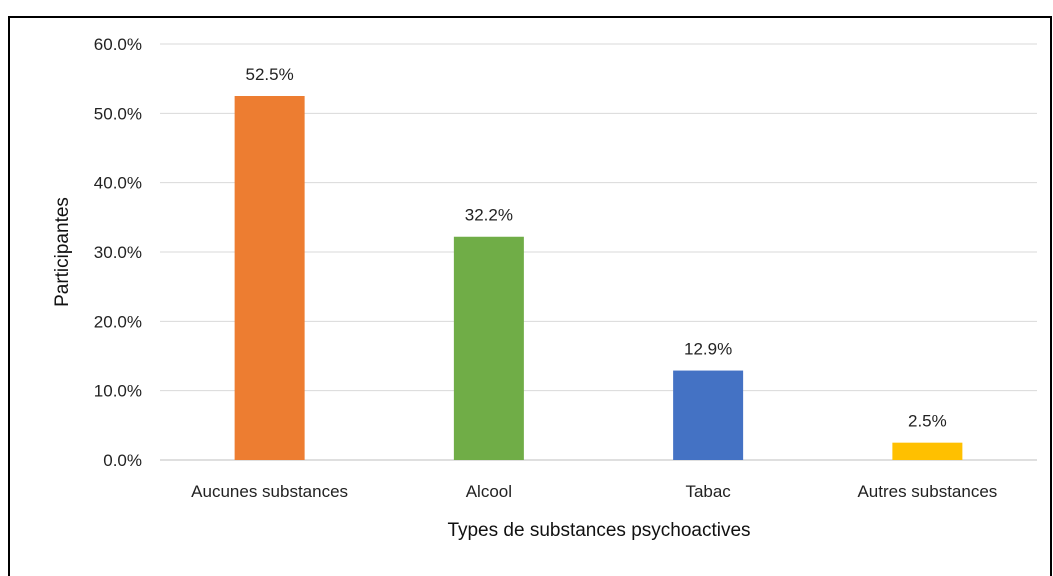 Image resolution: width=1053 pixels, height=576 pixels. Describe the element at coordinates (118, 321) in the screenshot. I see `y-tick-label: 20.0%` at that location.